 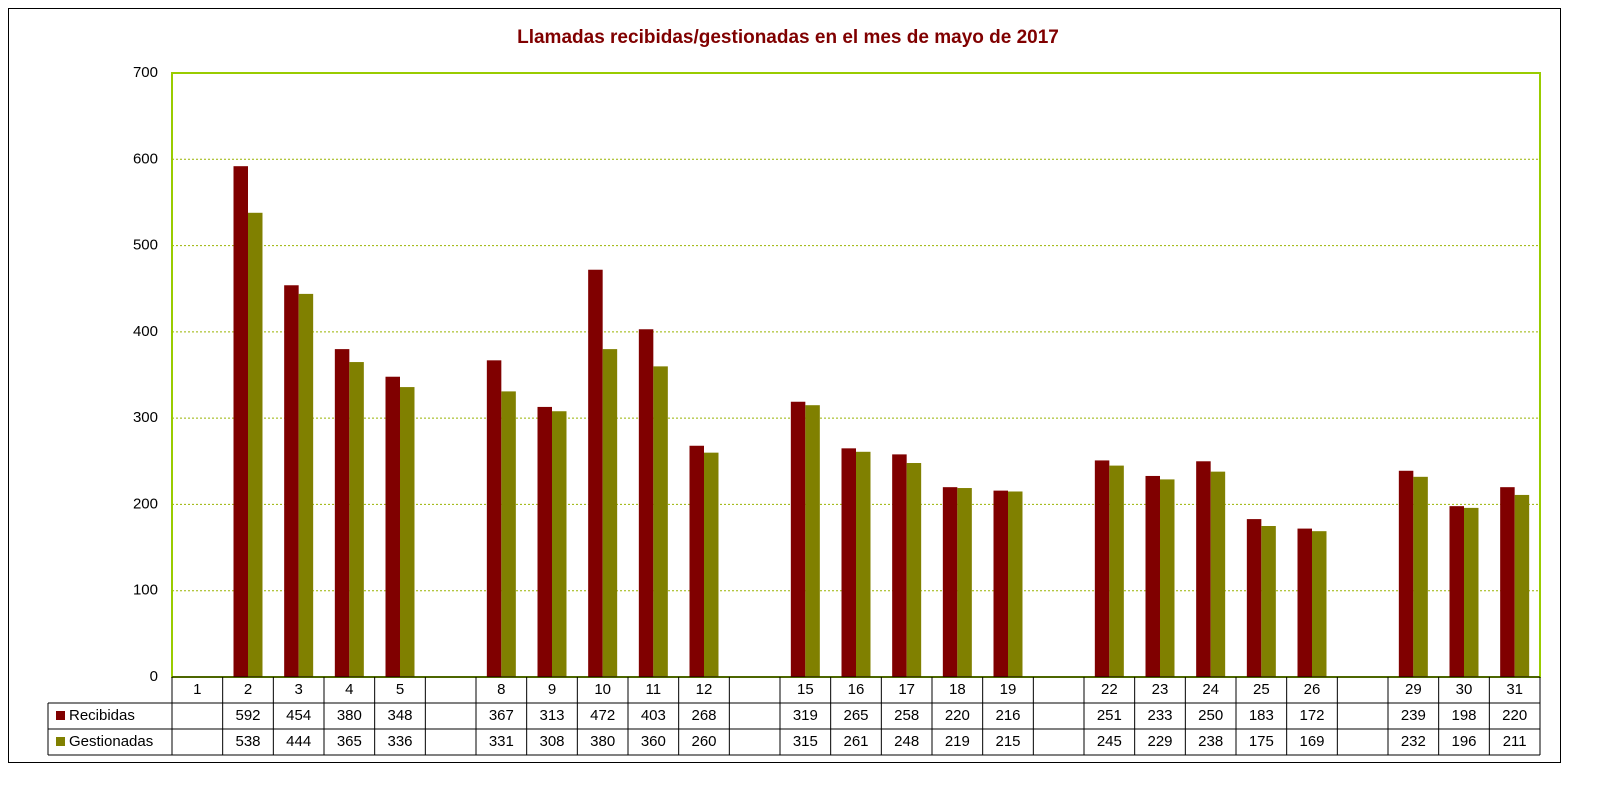 I want to click on table-value: 336, so click(x=399, y=741).